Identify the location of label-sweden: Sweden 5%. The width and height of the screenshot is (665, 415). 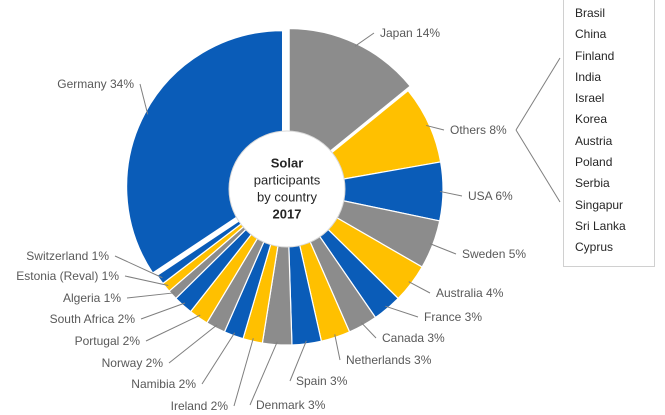
(494, 254).